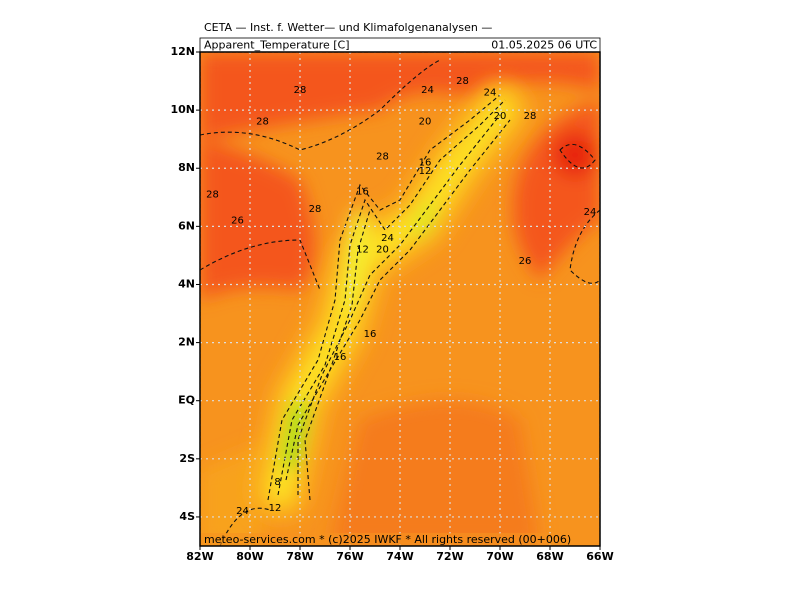 The width and height of the screenshot is (800, 600). What do you see at coordinates (349, 556) in the screenshot?
I see `lon-tick-label: 76W` at bounding box center [349, 556].